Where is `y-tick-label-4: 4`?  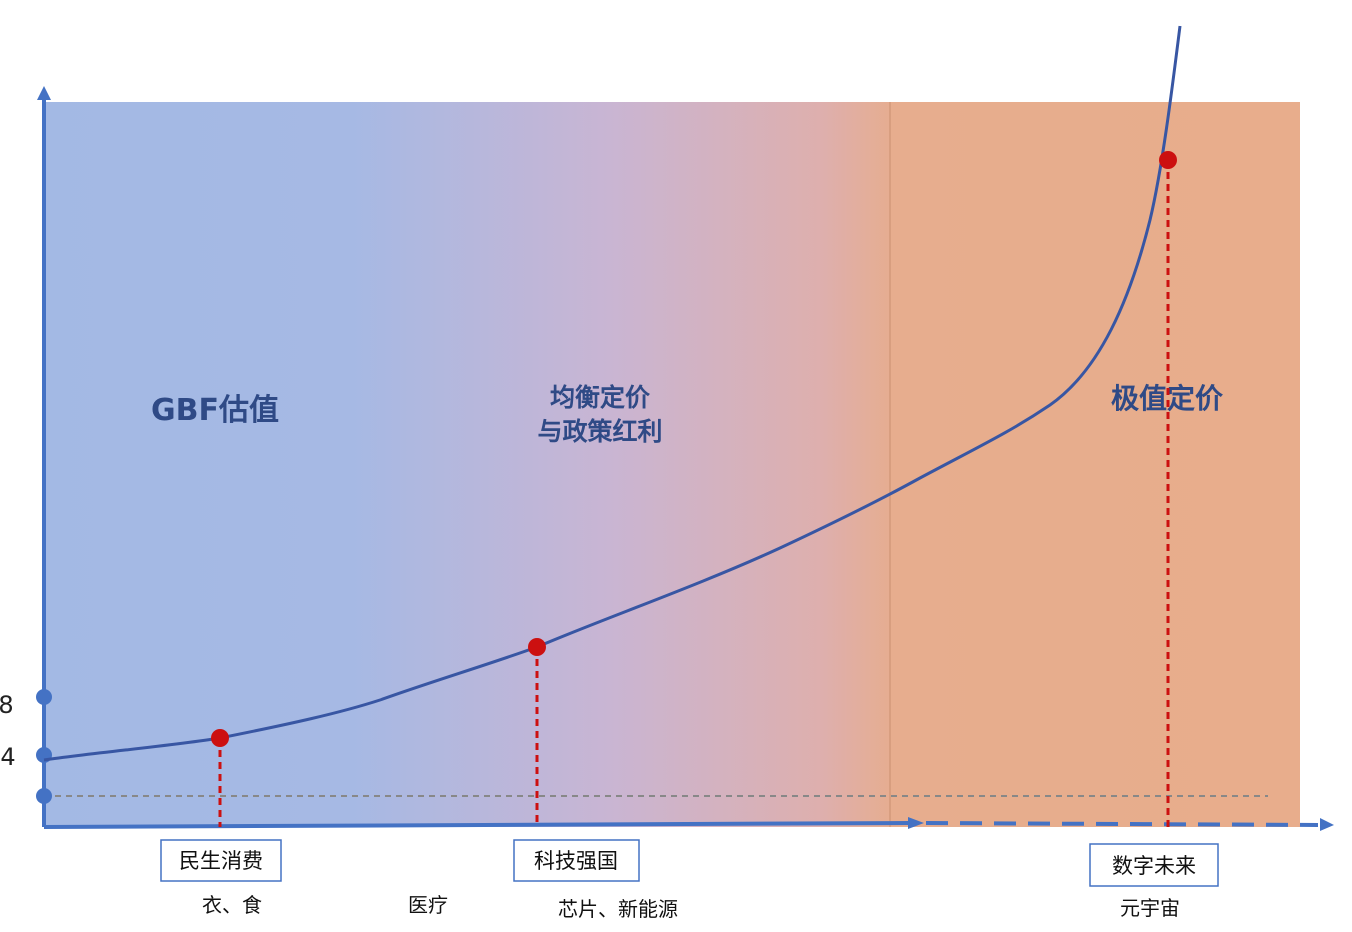
y-tick-label-4: 4 is located at coordinates (7, 757).